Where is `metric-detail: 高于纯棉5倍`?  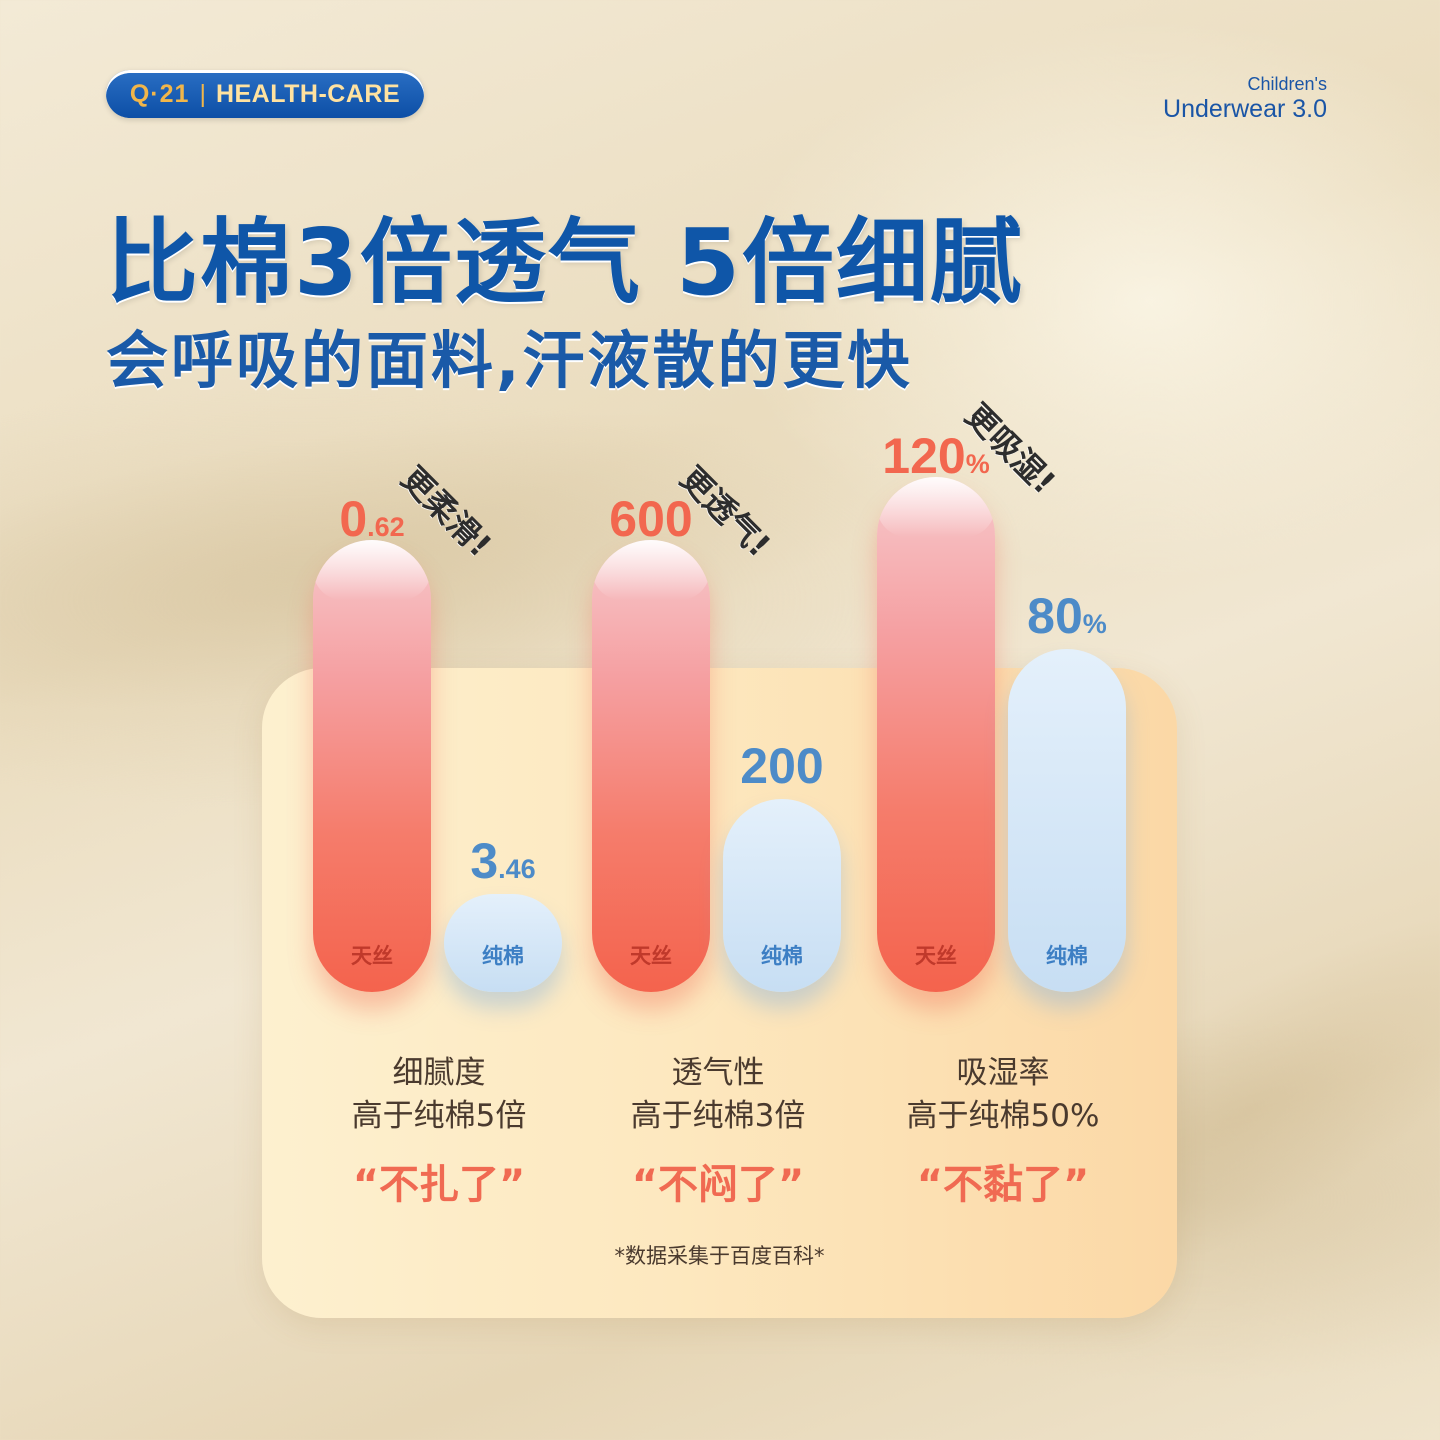
metric-detail: 高于纯棉5倍 is located at coordinates (439, 1116).